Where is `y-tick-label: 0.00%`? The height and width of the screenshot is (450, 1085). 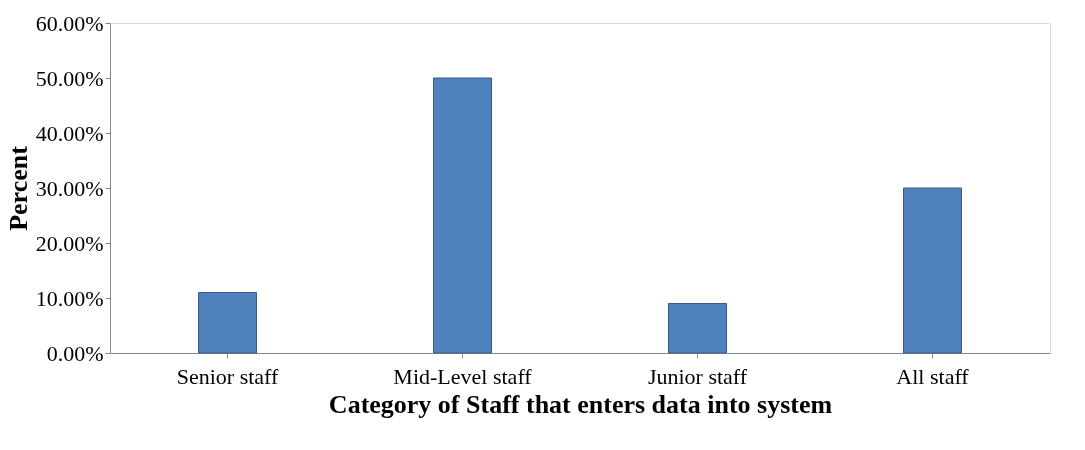
y-tick-label: 0.00% is located at coordinates (75, 353).